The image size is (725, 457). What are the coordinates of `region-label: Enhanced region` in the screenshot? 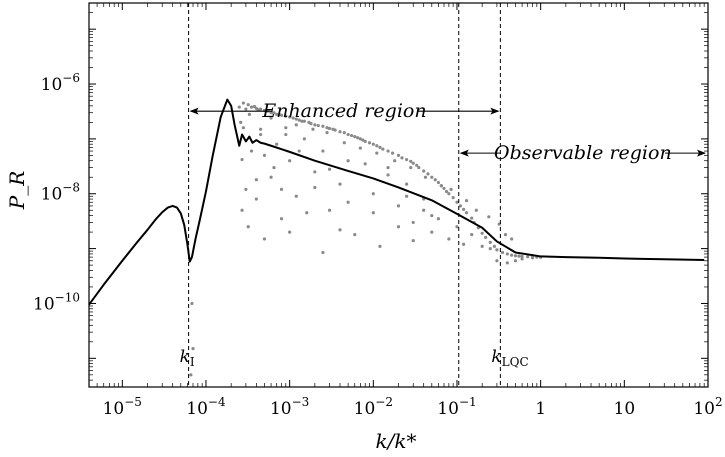 It's located at (343, 111).